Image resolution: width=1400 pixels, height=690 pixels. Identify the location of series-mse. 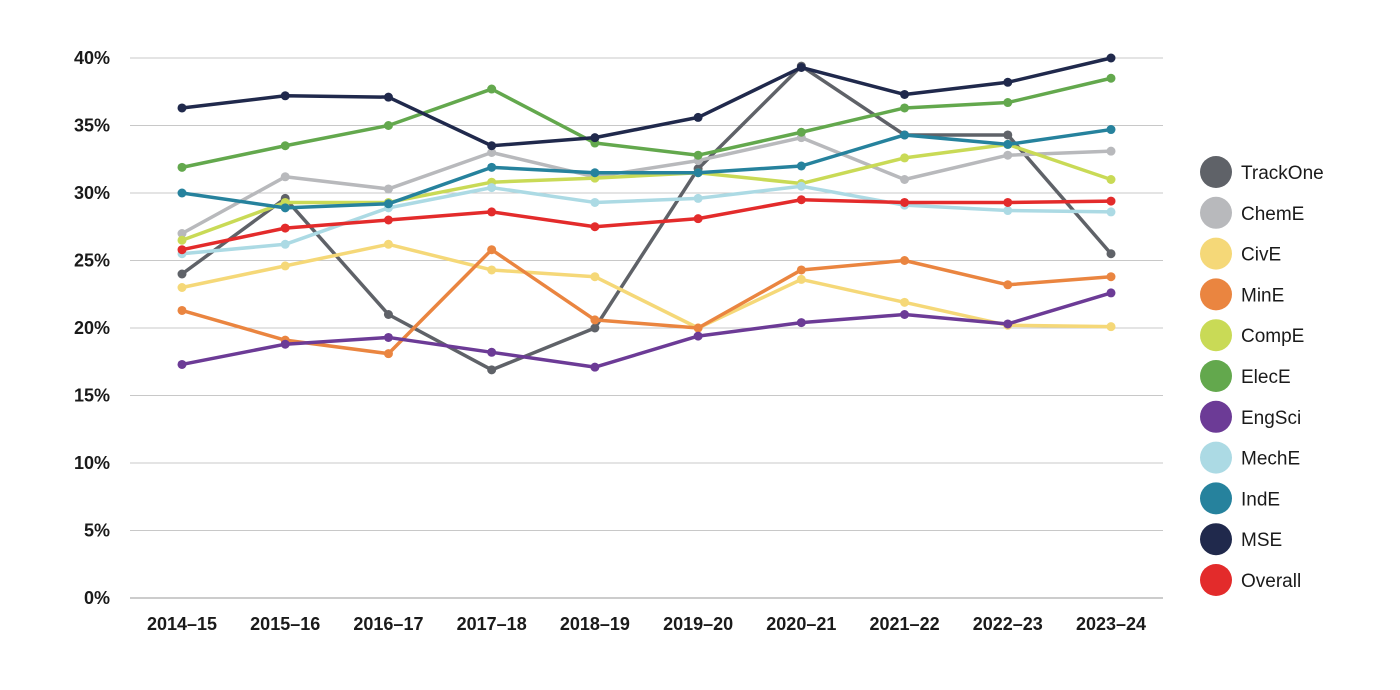
(646, 102).